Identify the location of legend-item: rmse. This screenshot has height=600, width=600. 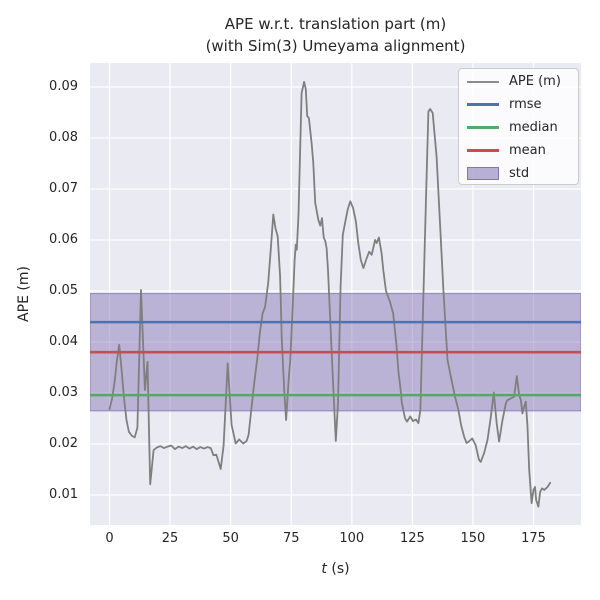
(518, 104).